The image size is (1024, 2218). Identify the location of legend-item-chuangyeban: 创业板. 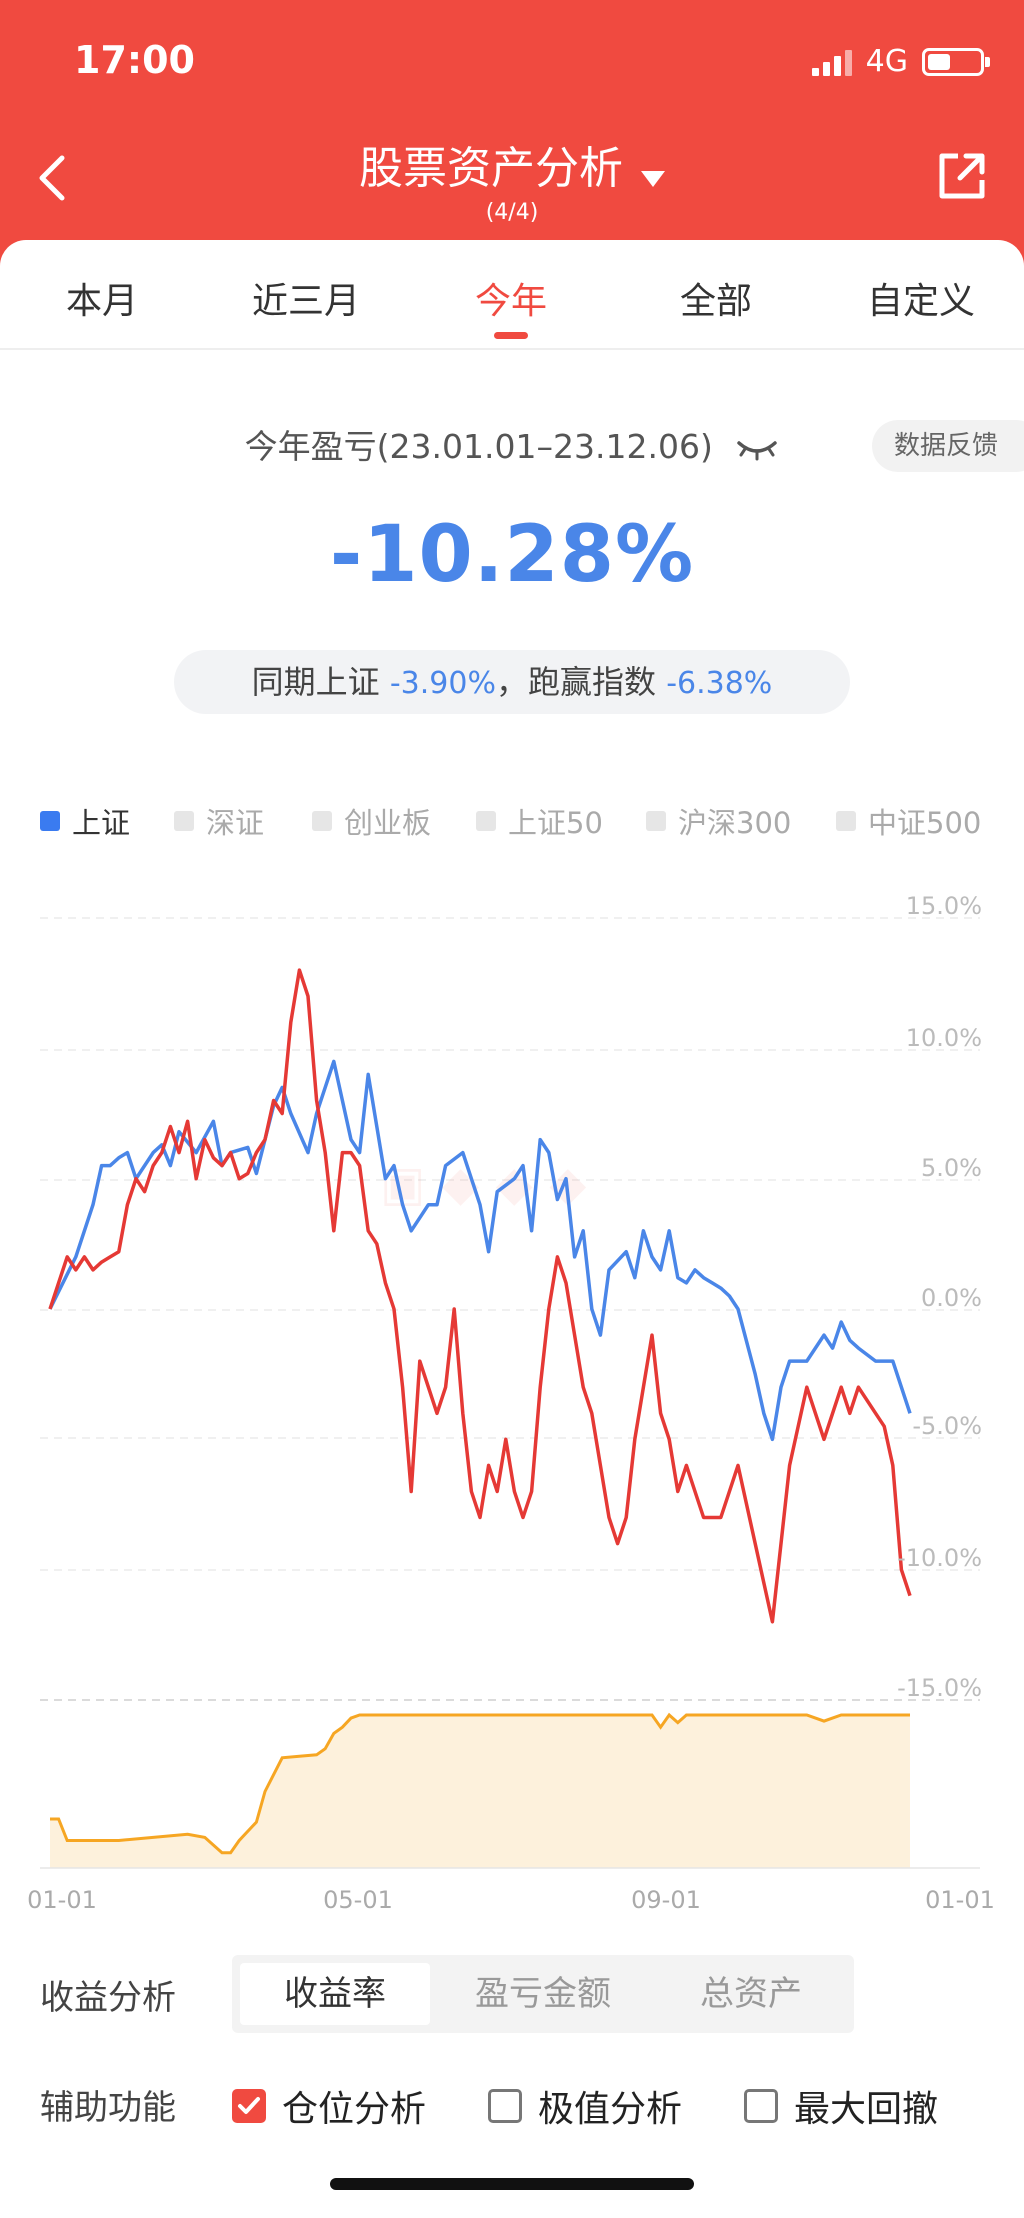
(371, 821).